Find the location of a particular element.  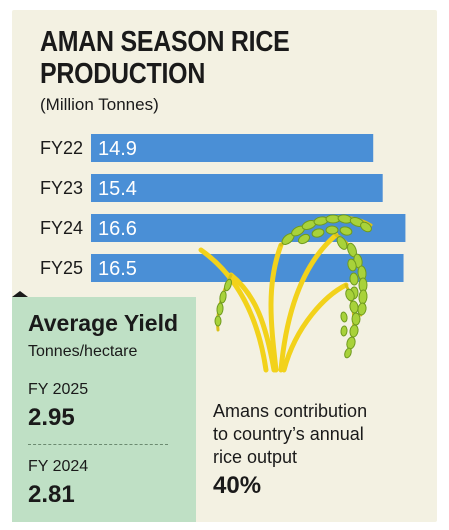

yield-title: Average Yield is located at coordinates (103, 323).